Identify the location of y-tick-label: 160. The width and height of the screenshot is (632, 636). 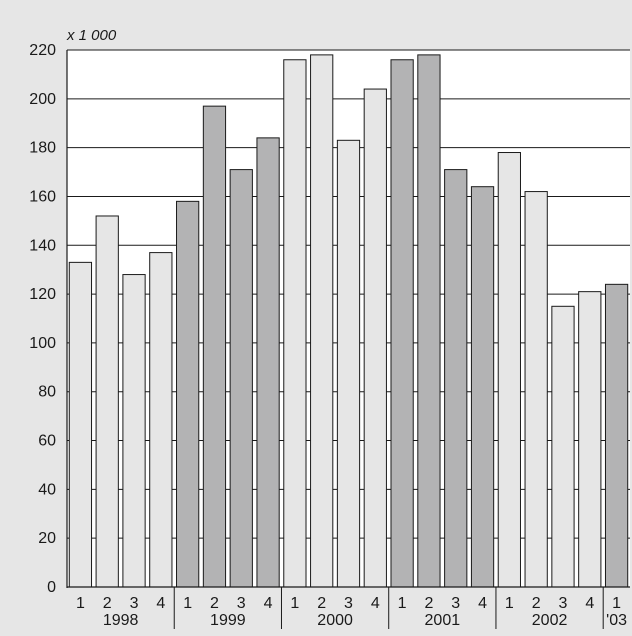
(42, 196).